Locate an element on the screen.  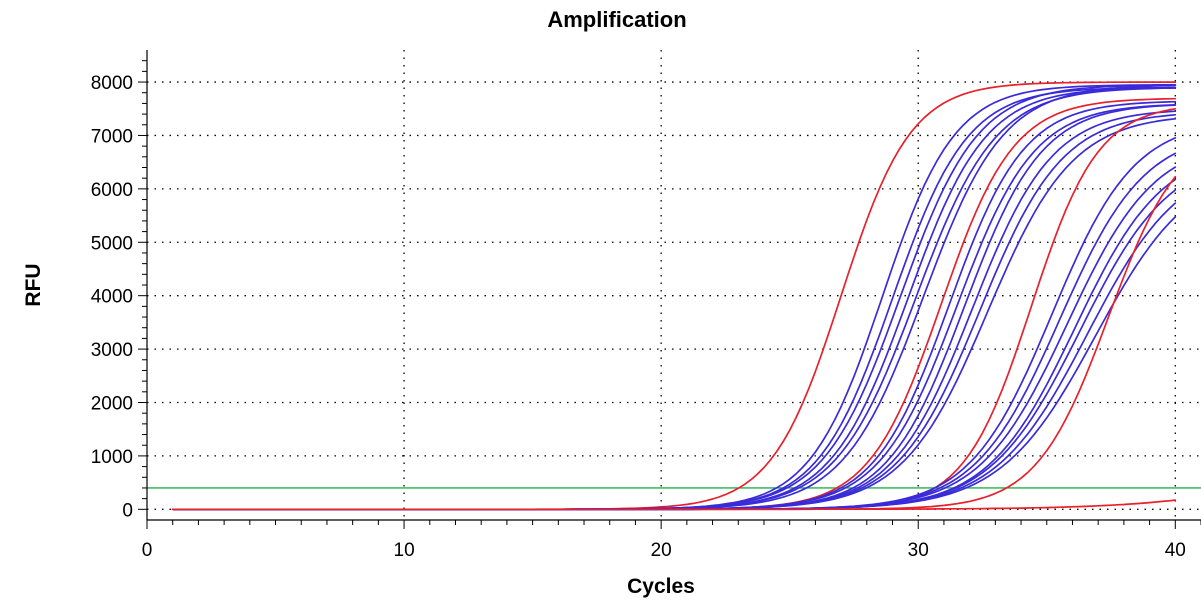
x-tick-label: 0 is located at coordinates (147, 550).